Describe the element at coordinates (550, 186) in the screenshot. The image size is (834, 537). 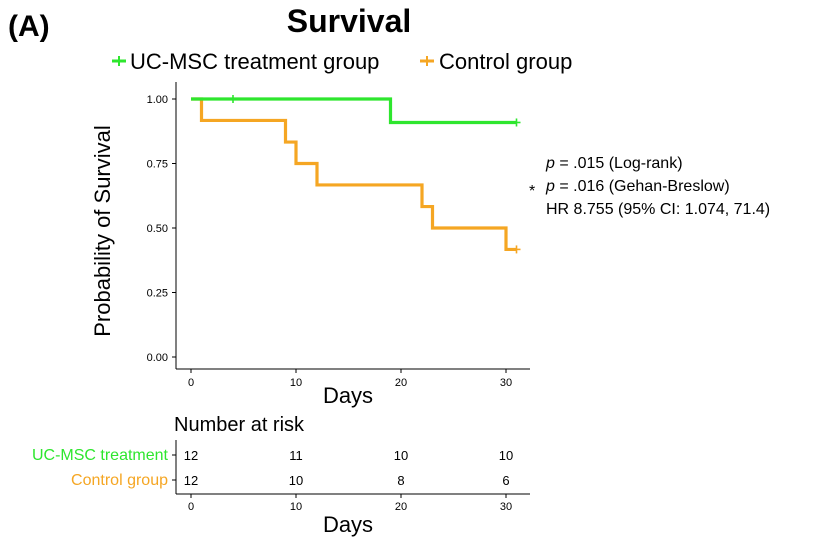
I see `stat-gehan-p: p` at that location.